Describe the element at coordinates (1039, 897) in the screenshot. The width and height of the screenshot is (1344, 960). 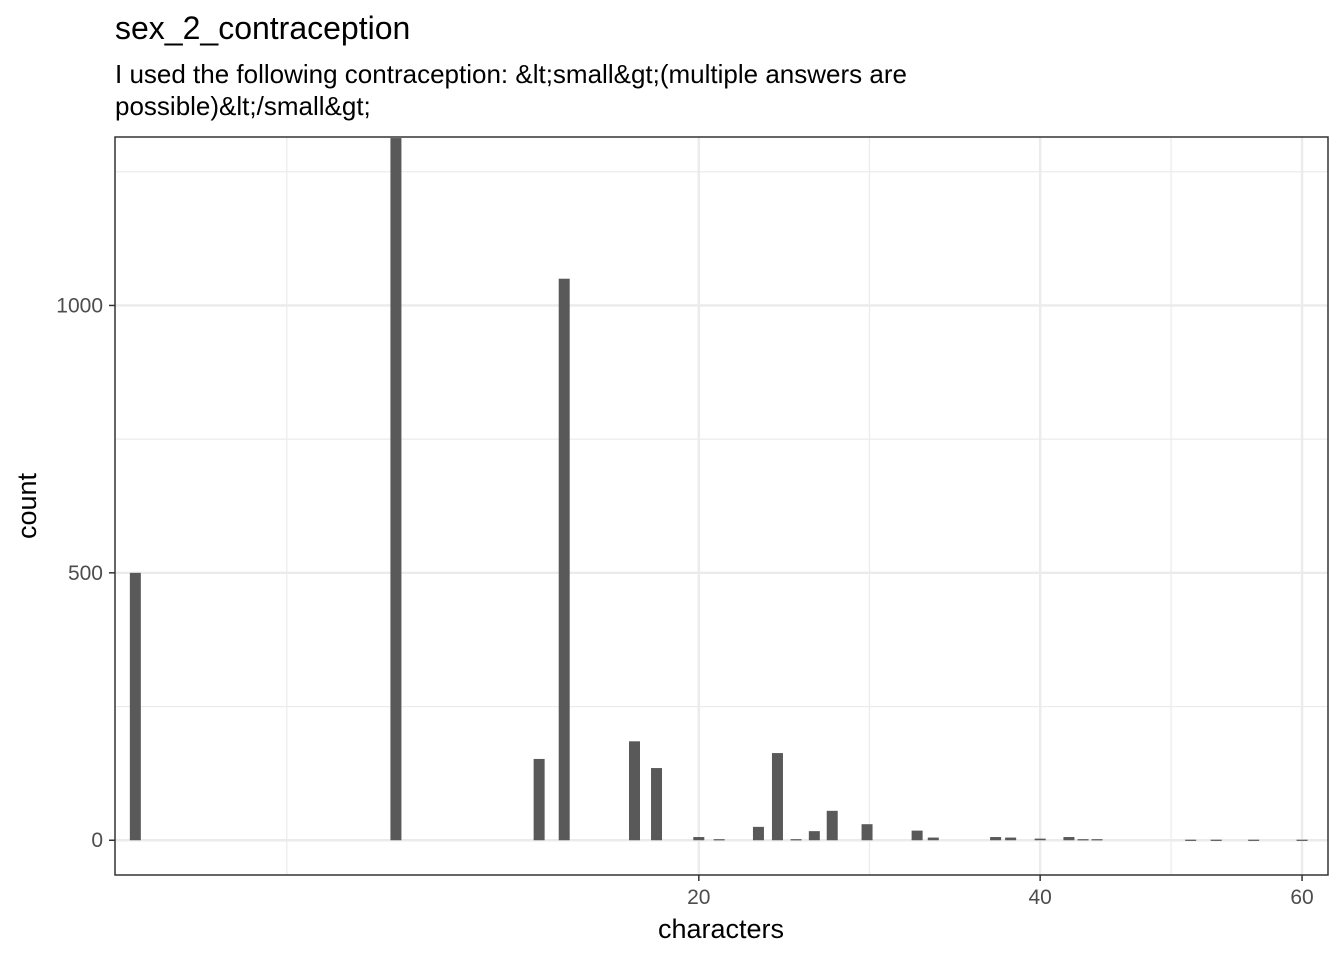
I see `x-tick-label: 40` at that location.